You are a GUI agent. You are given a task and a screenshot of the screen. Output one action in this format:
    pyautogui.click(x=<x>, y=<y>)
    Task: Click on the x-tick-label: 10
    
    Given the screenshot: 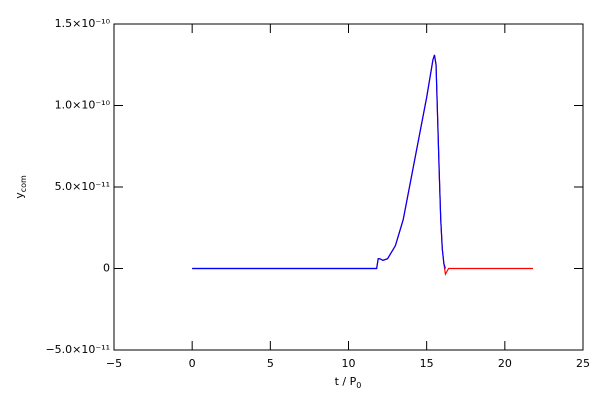 What is the action you would take?
    pyautogui.click(x=349, y=363)
    